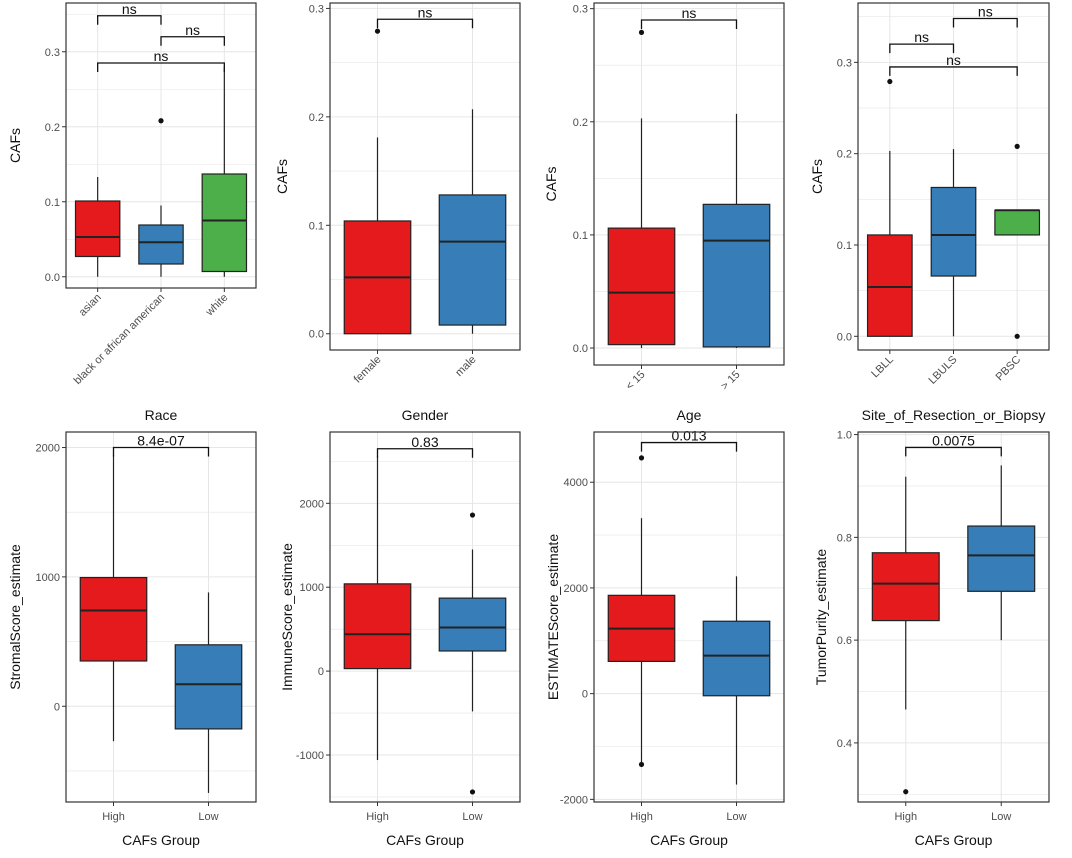 The image size is (1072, 858). Describe the element at coordinates (574, 800) in the screenshot. I see `y-tick-label: -2000` at that location.